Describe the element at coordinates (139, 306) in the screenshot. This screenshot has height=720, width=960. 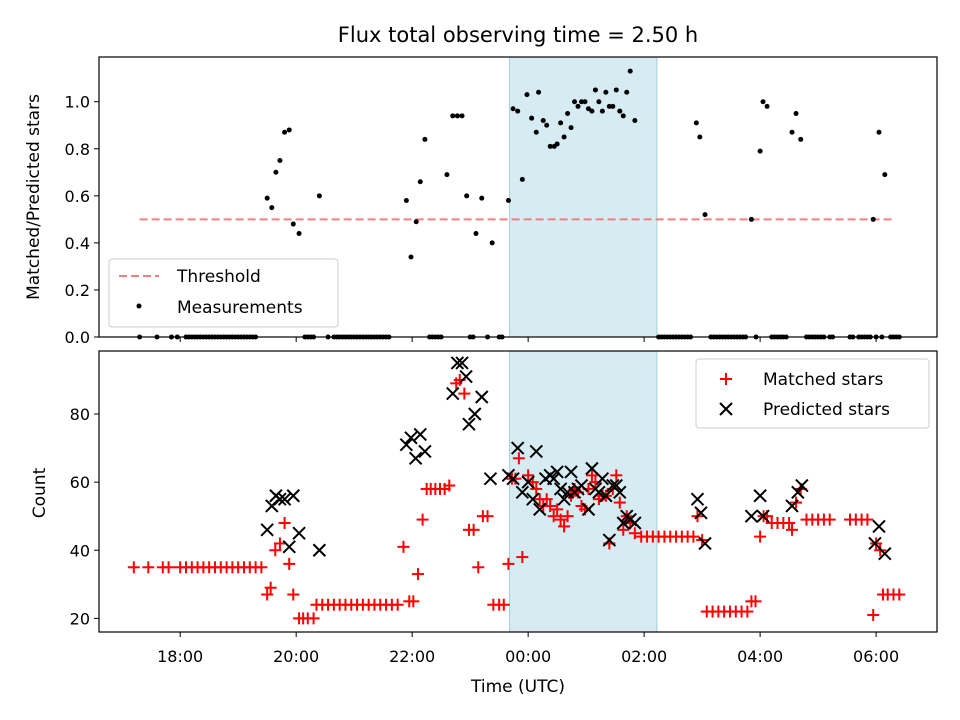
I see `legend-measurements-swatch` at that location.